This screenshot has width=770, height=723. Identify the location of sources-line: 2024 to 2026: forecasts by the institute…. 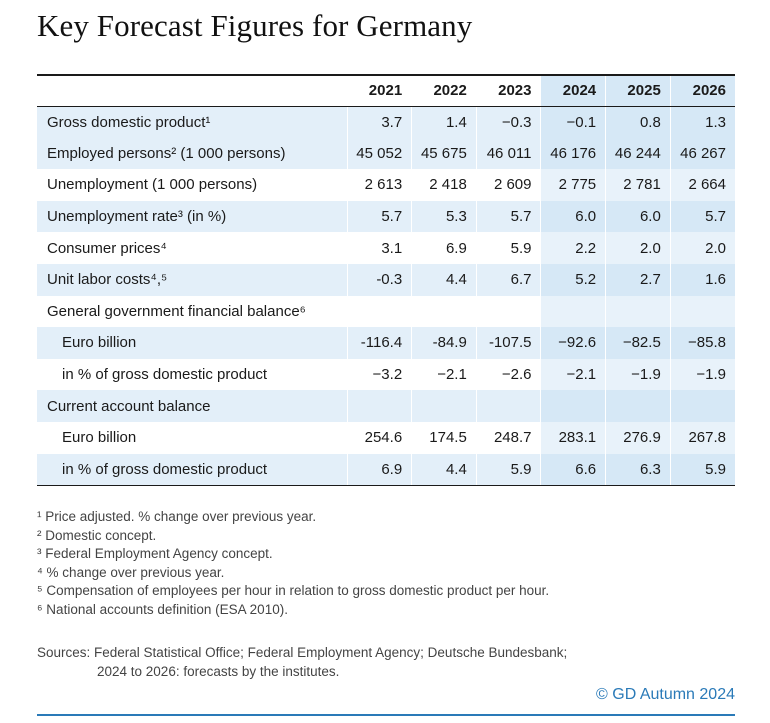
(218, 671).